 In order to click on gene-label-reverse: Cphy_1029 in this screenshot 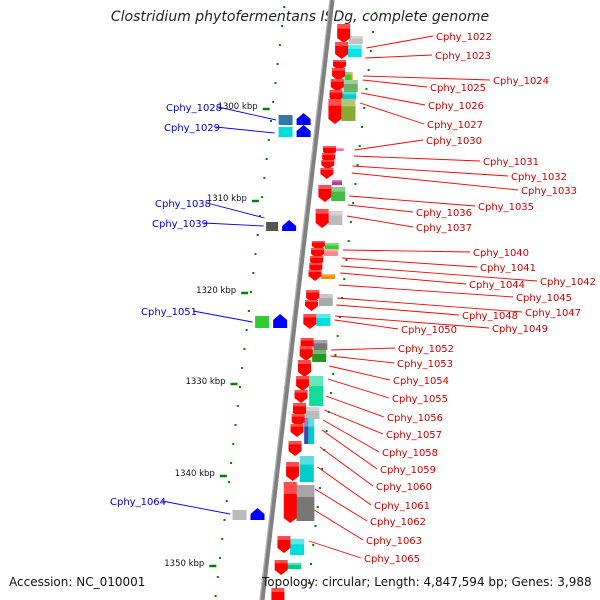, I will do `click(192, 128)`.